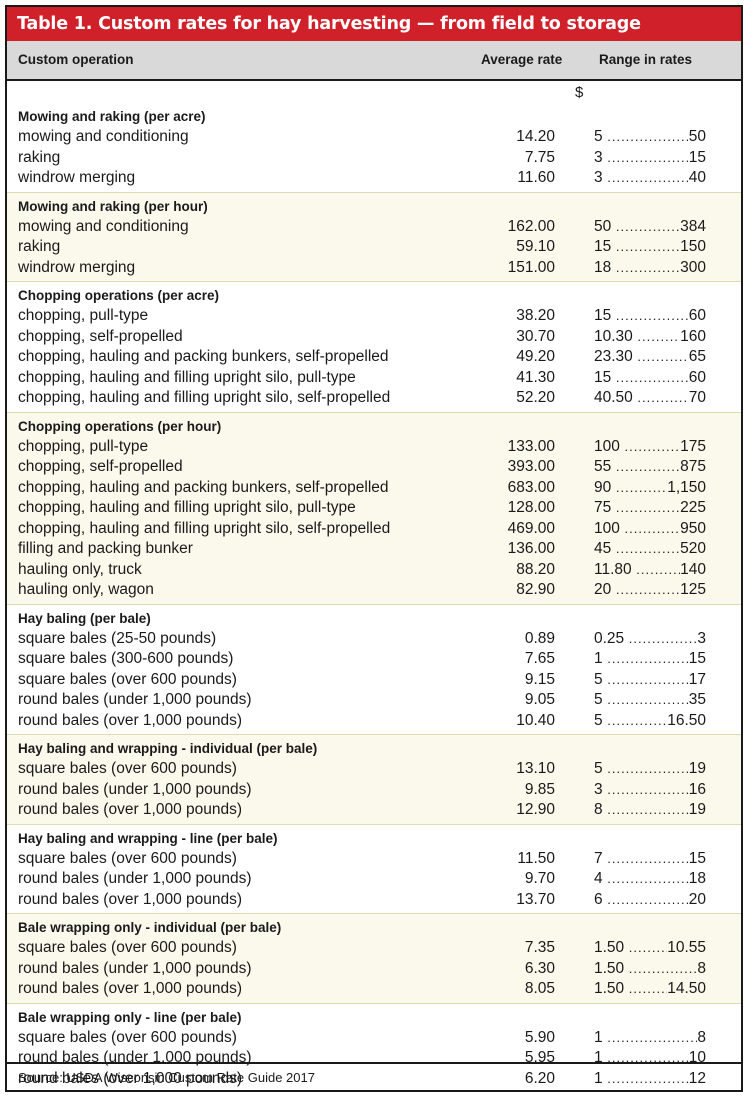 The image size is (750, 1099). Describe the element at coordinates (103, 226) in the screenshot. I see `operation-cell: mowing and conditioning` at that location.